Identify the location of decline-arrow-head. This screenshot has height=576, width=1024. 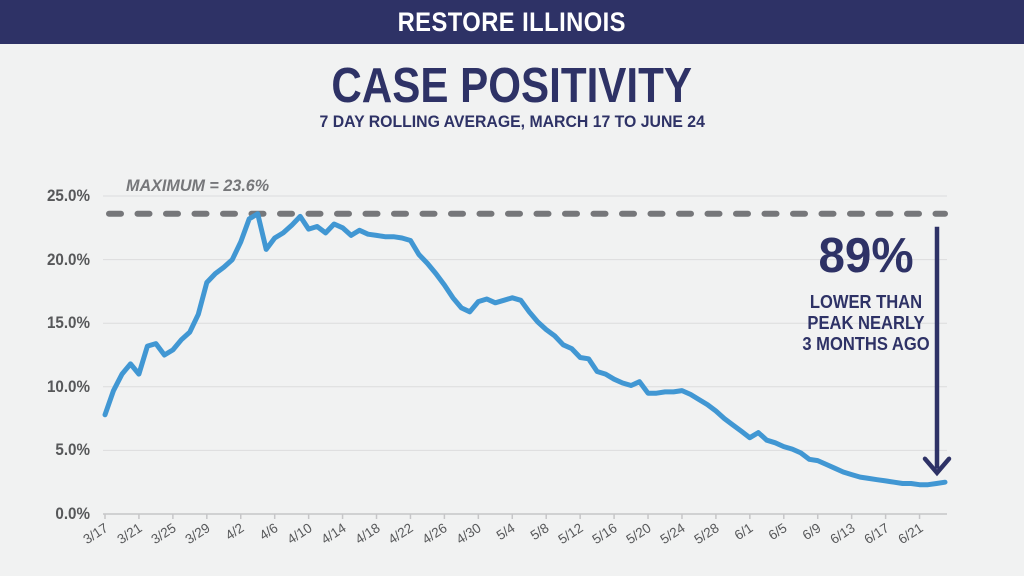
(937, 466).